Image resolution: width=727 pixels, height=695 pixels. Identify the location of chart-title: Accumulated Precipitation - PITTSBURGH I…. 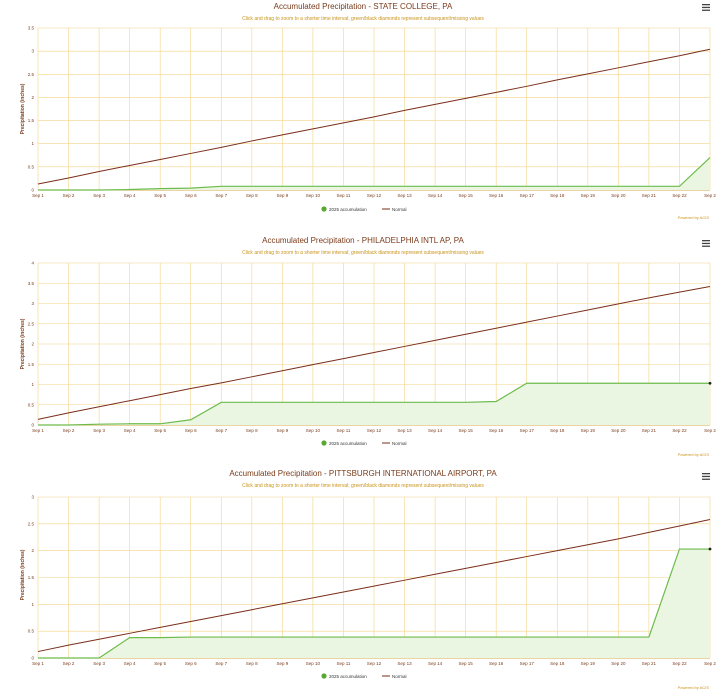
(363, 473).